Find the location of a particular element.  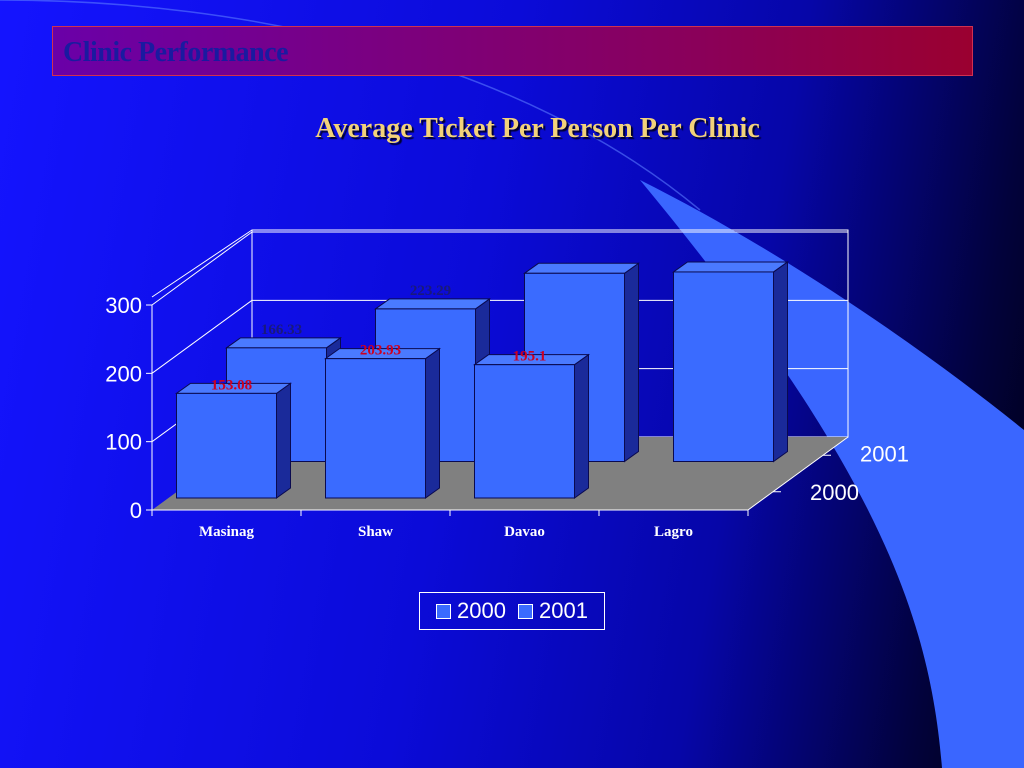

x-tick-label: Masinag is located at coordinates (227, 532).